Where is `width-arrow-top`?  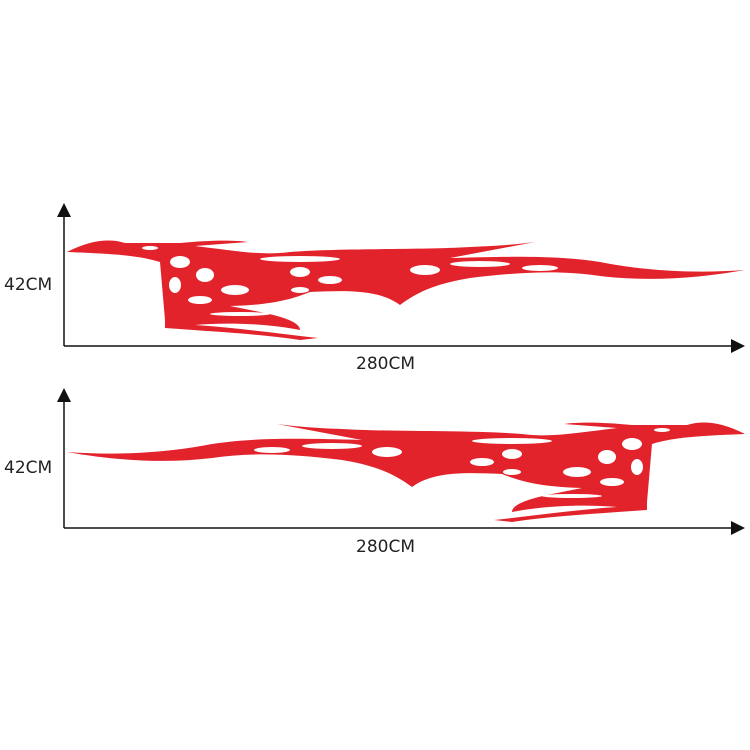
width-arrow-top is located at coordinates (404, 346).